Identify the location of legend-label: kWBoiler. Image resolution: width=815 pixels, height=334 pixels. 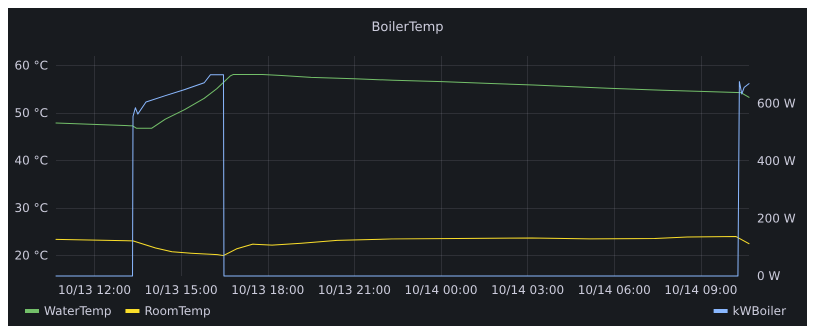
(759, 311).